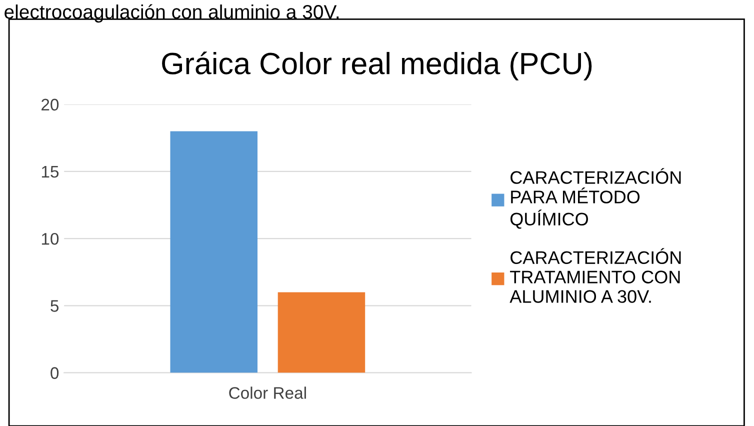 The height and width of the screenshot is (426, 754). I want to click on x-tick-label: Color Real, so click(267, 392).